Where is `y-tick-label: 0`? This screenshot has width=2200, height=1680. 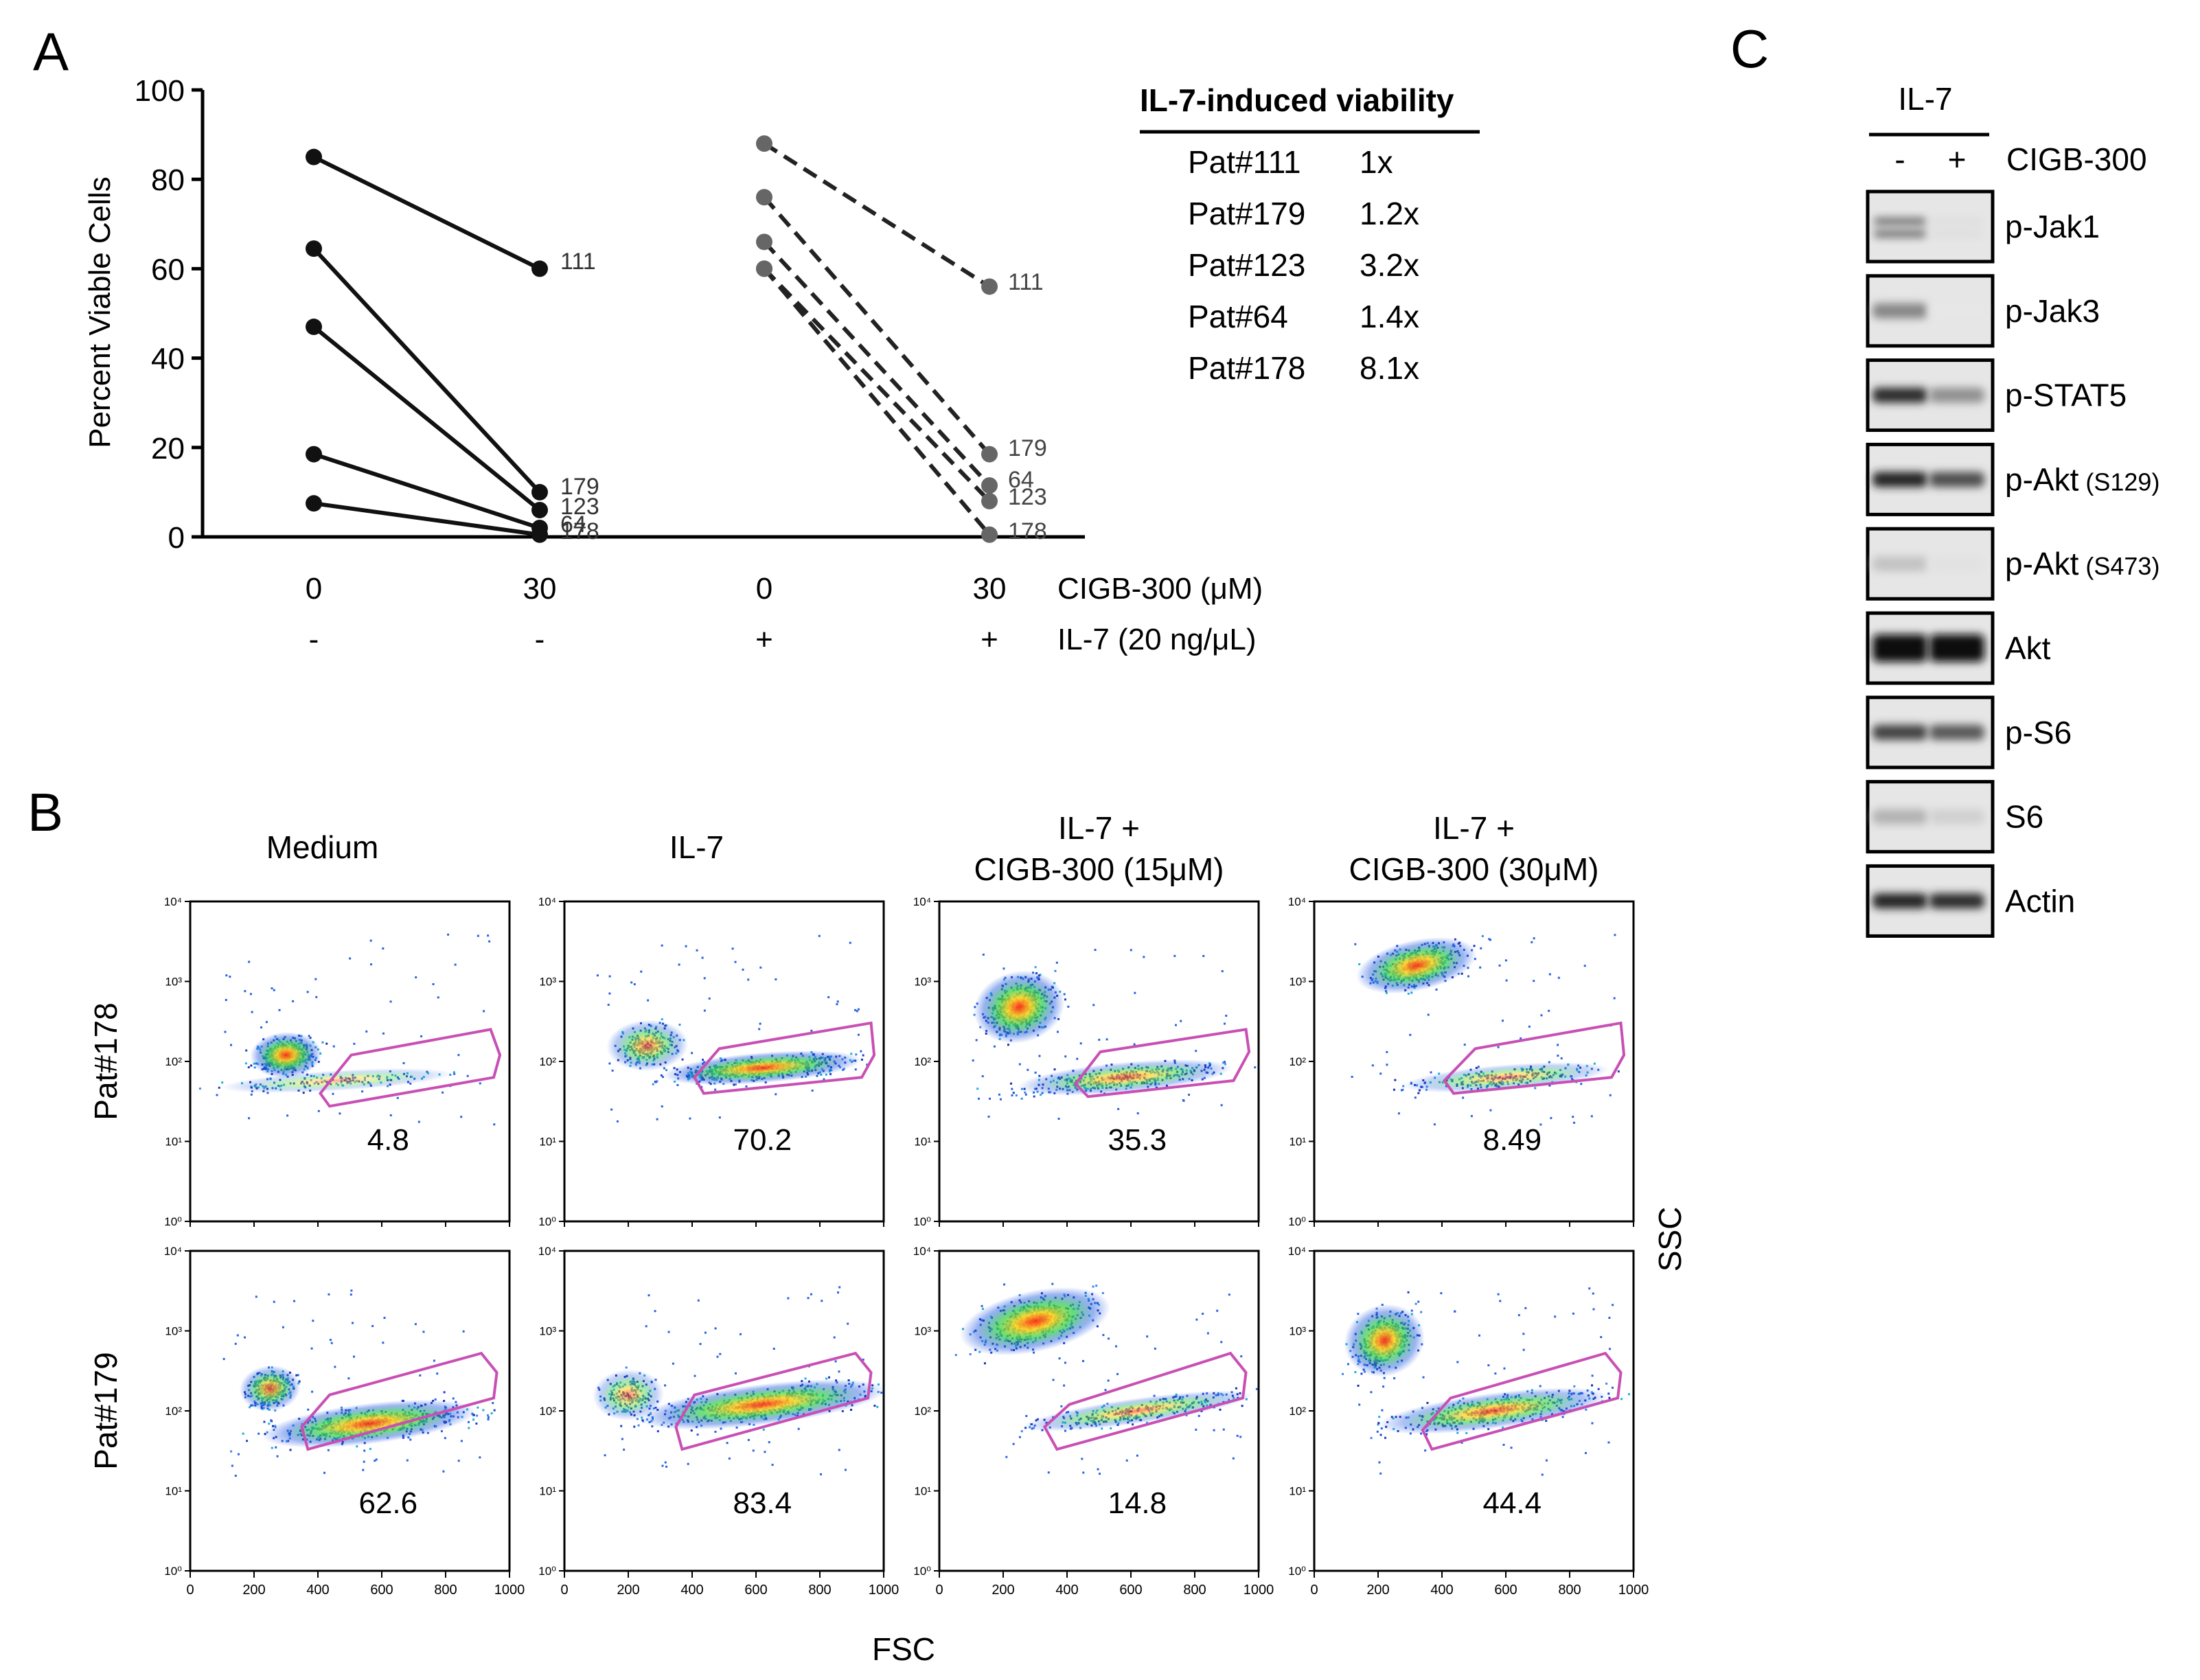 y-tick-label: 0 is located at coordinates (176, 538).